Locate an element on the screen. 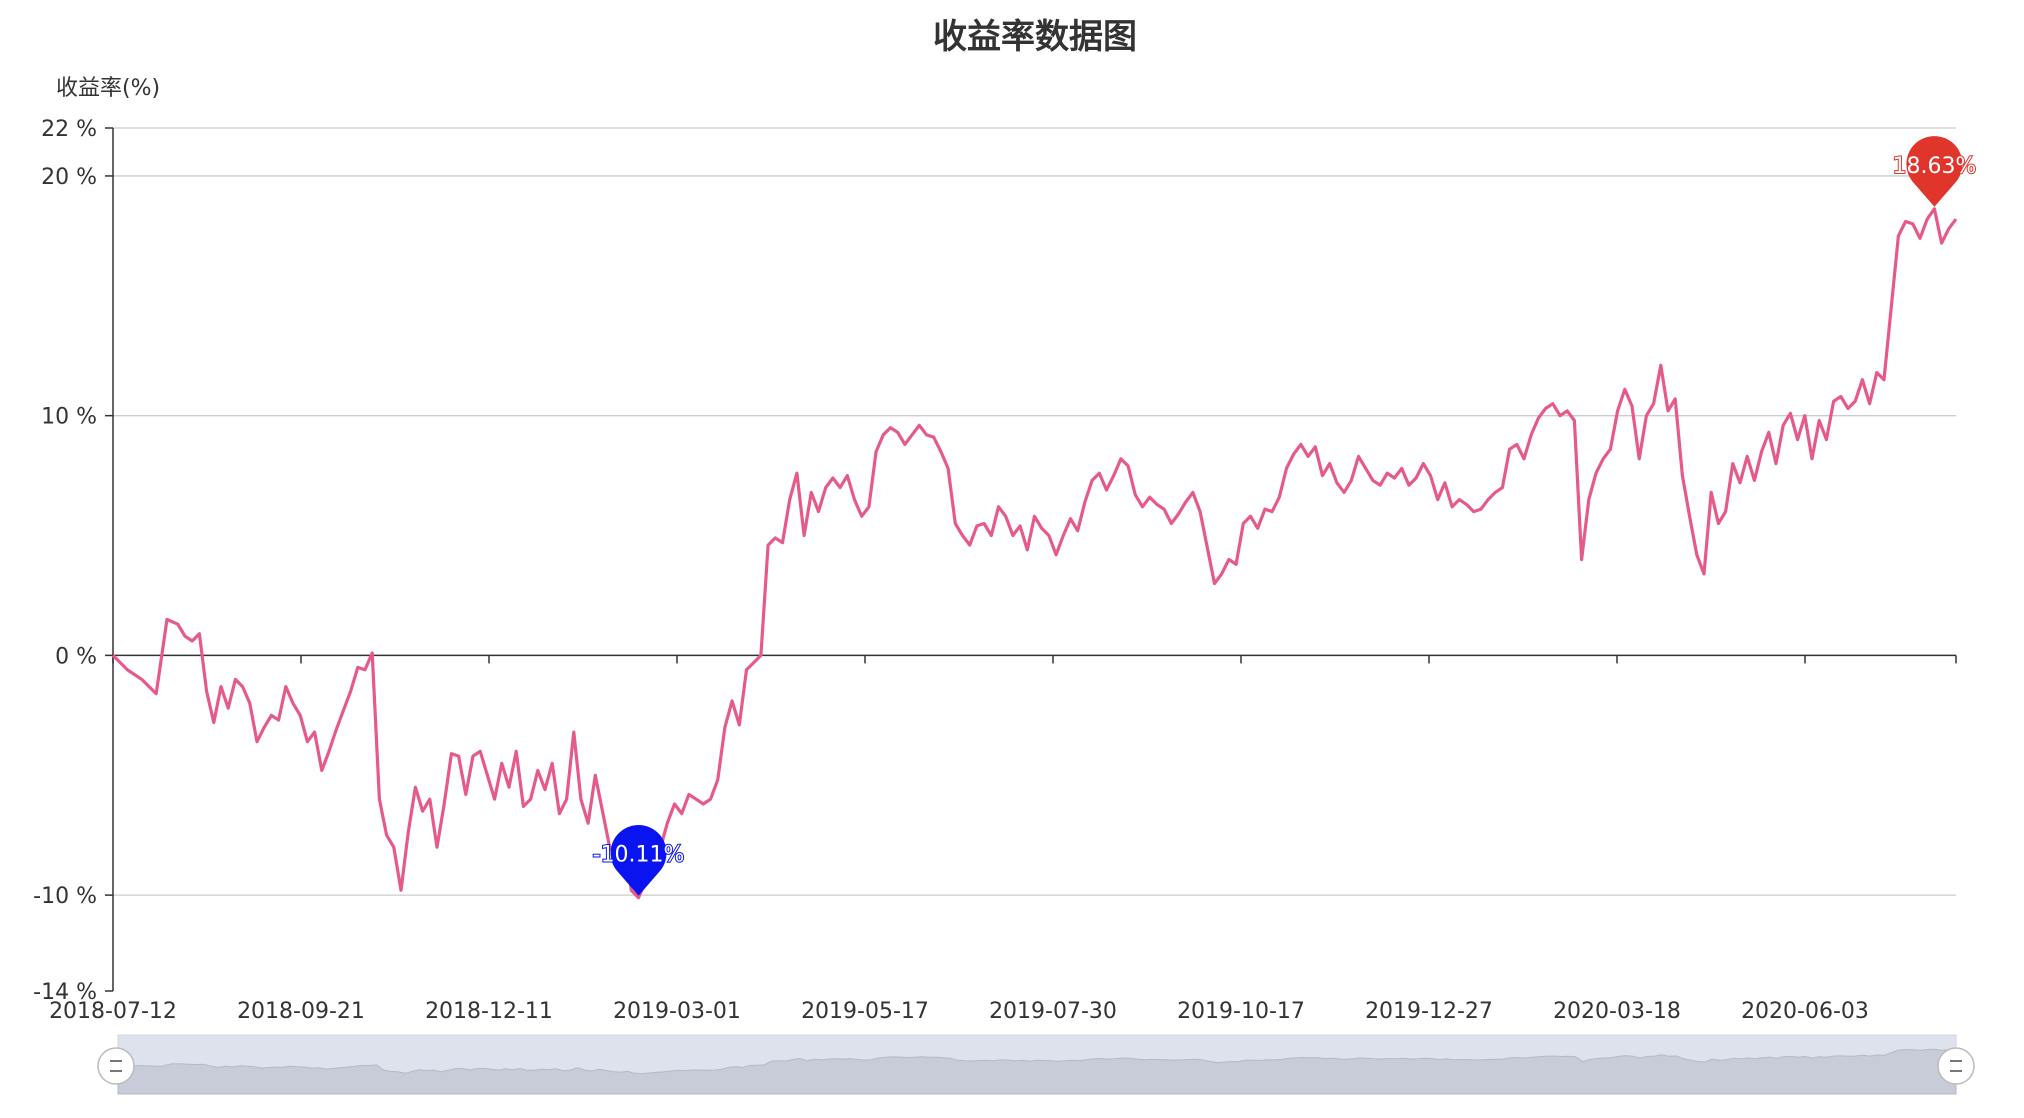  data-zoom-slider is located at coordinates (1036, 1064).